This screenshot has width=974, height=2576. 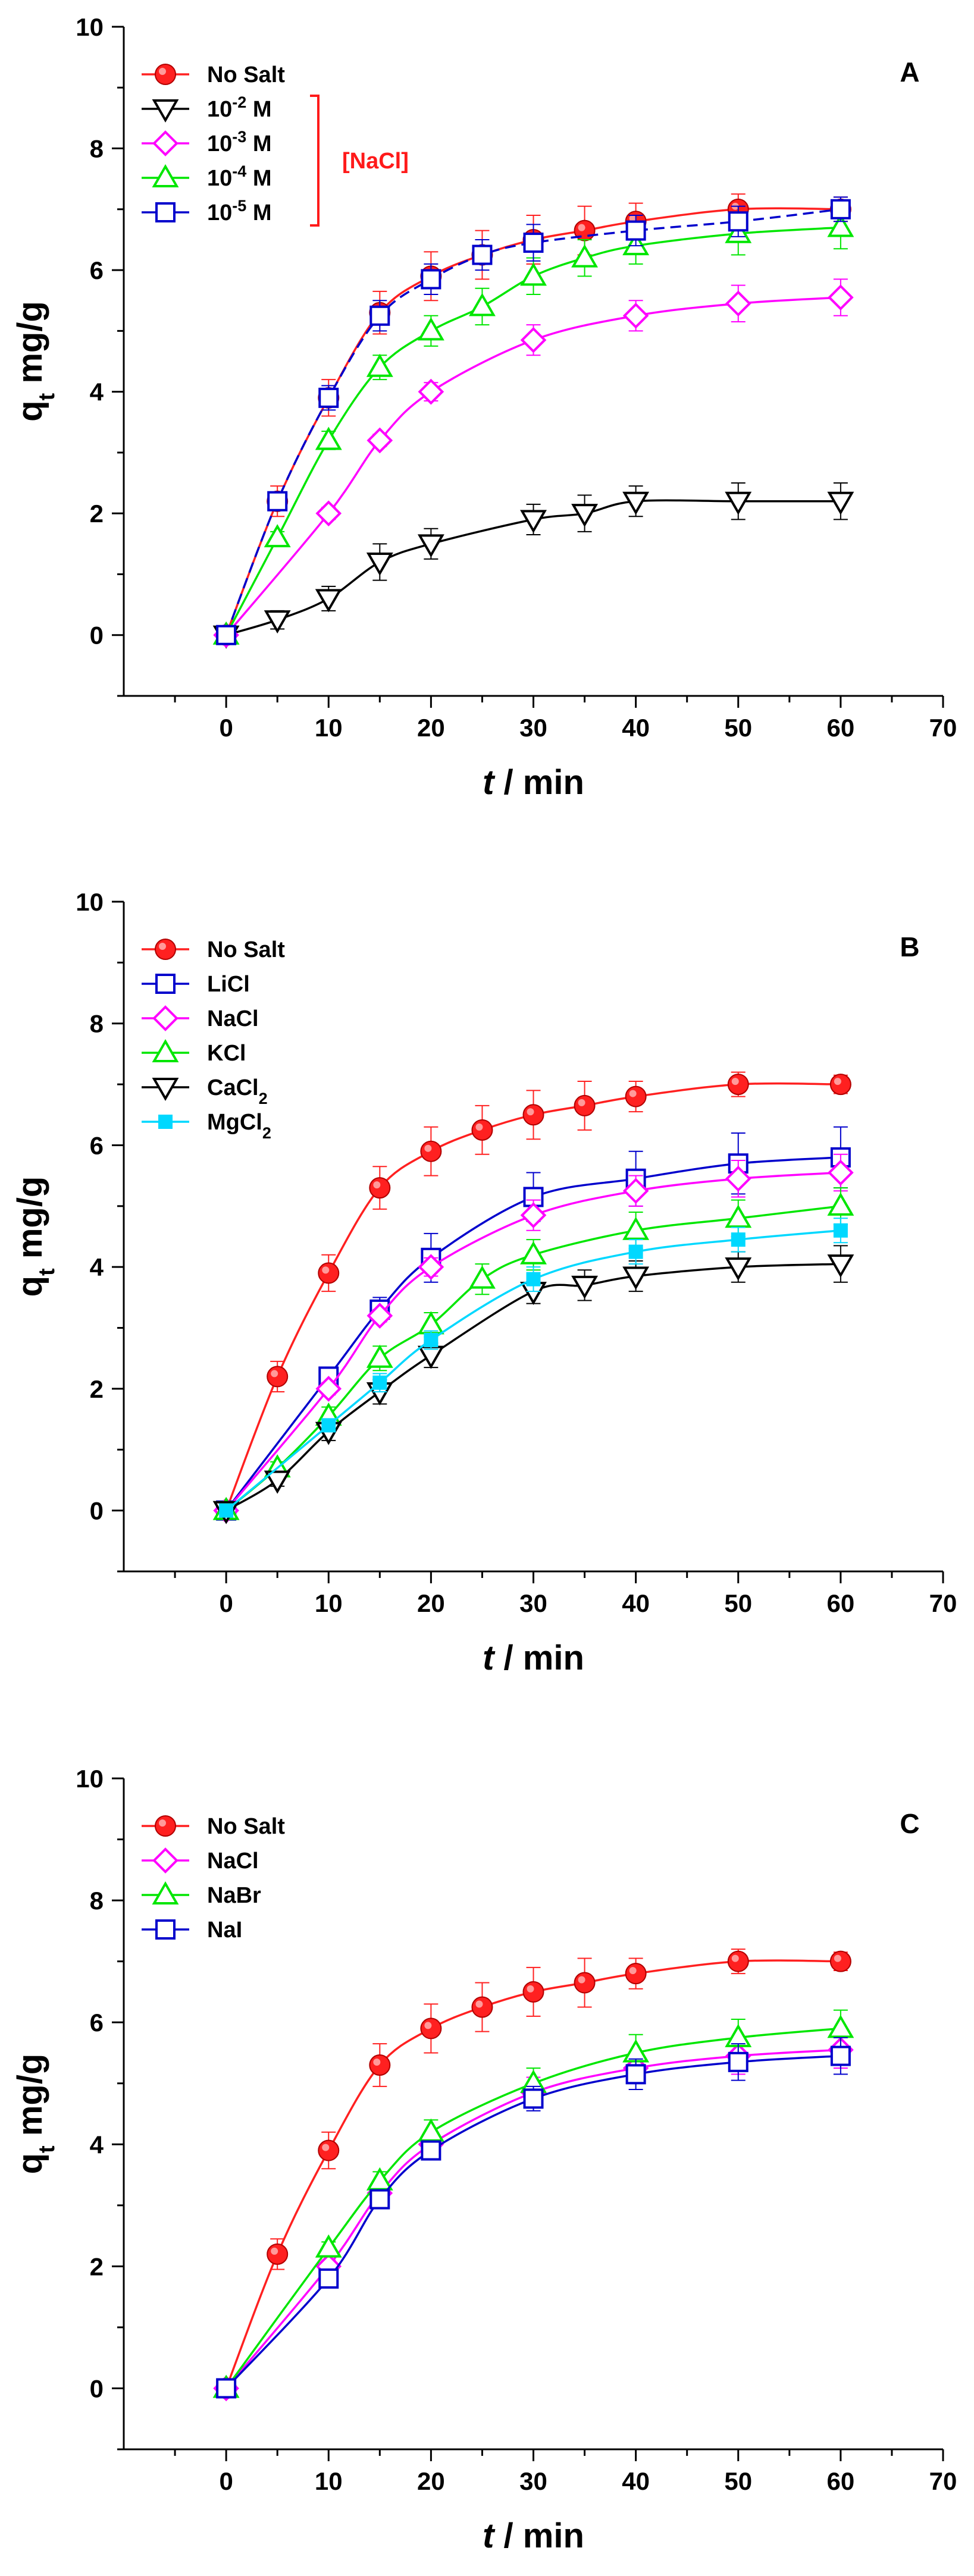 What do you see at coordinates (239, 142) in the screenshot?
I see `legend-label: 10-3 M` at bounding box center [239, 142].